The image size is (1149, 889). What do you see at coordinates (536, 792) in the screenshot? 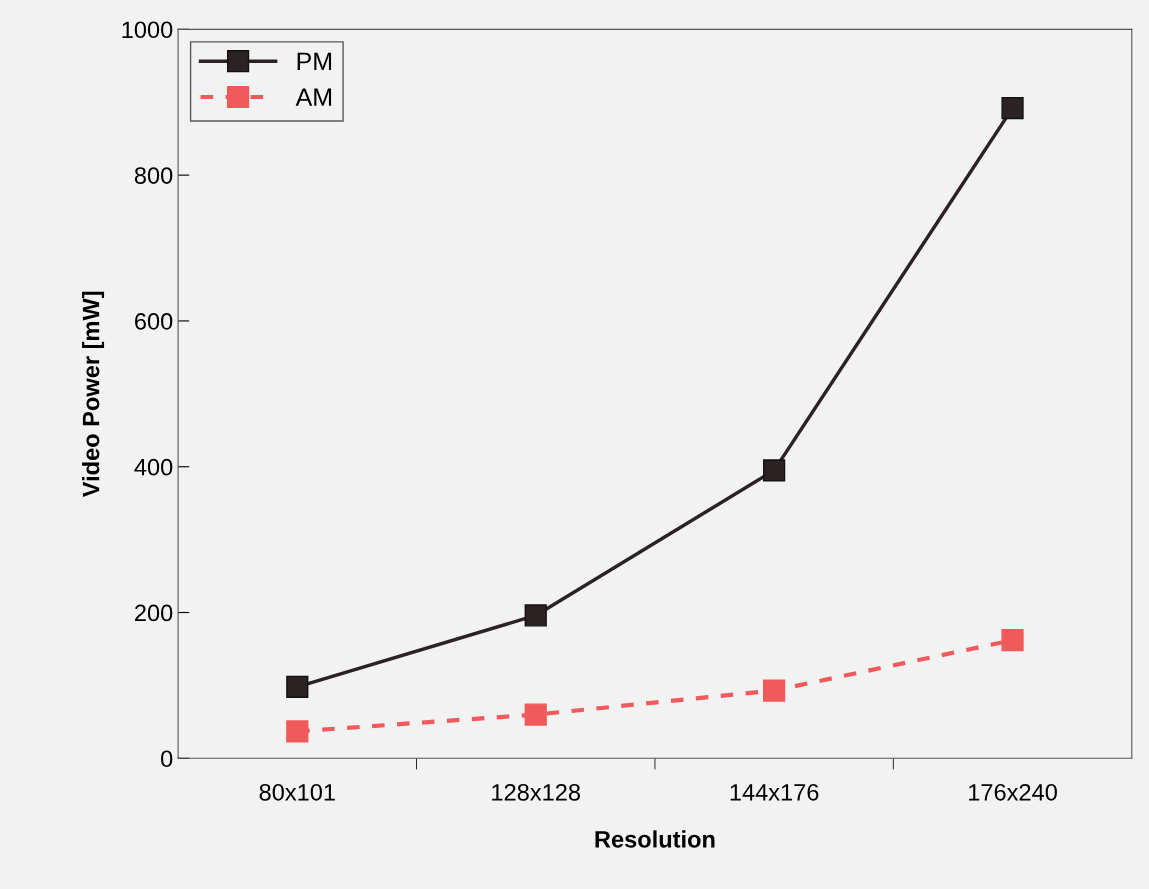
I see `x-tick-label: 128x128` at bounding box center [536, 792].